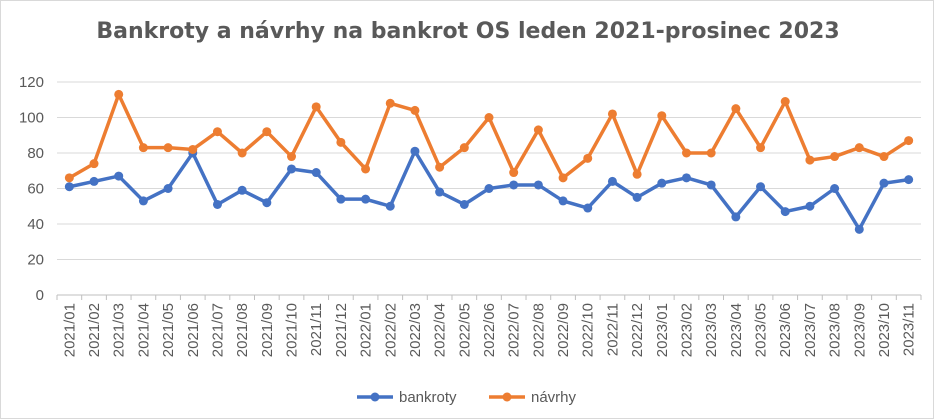 This screenshot has width=934, height=420. What do you see at coordinates (35, 153) in the screenshot?
I see `y-tick-label: 80` at bounding box center [35, 153].